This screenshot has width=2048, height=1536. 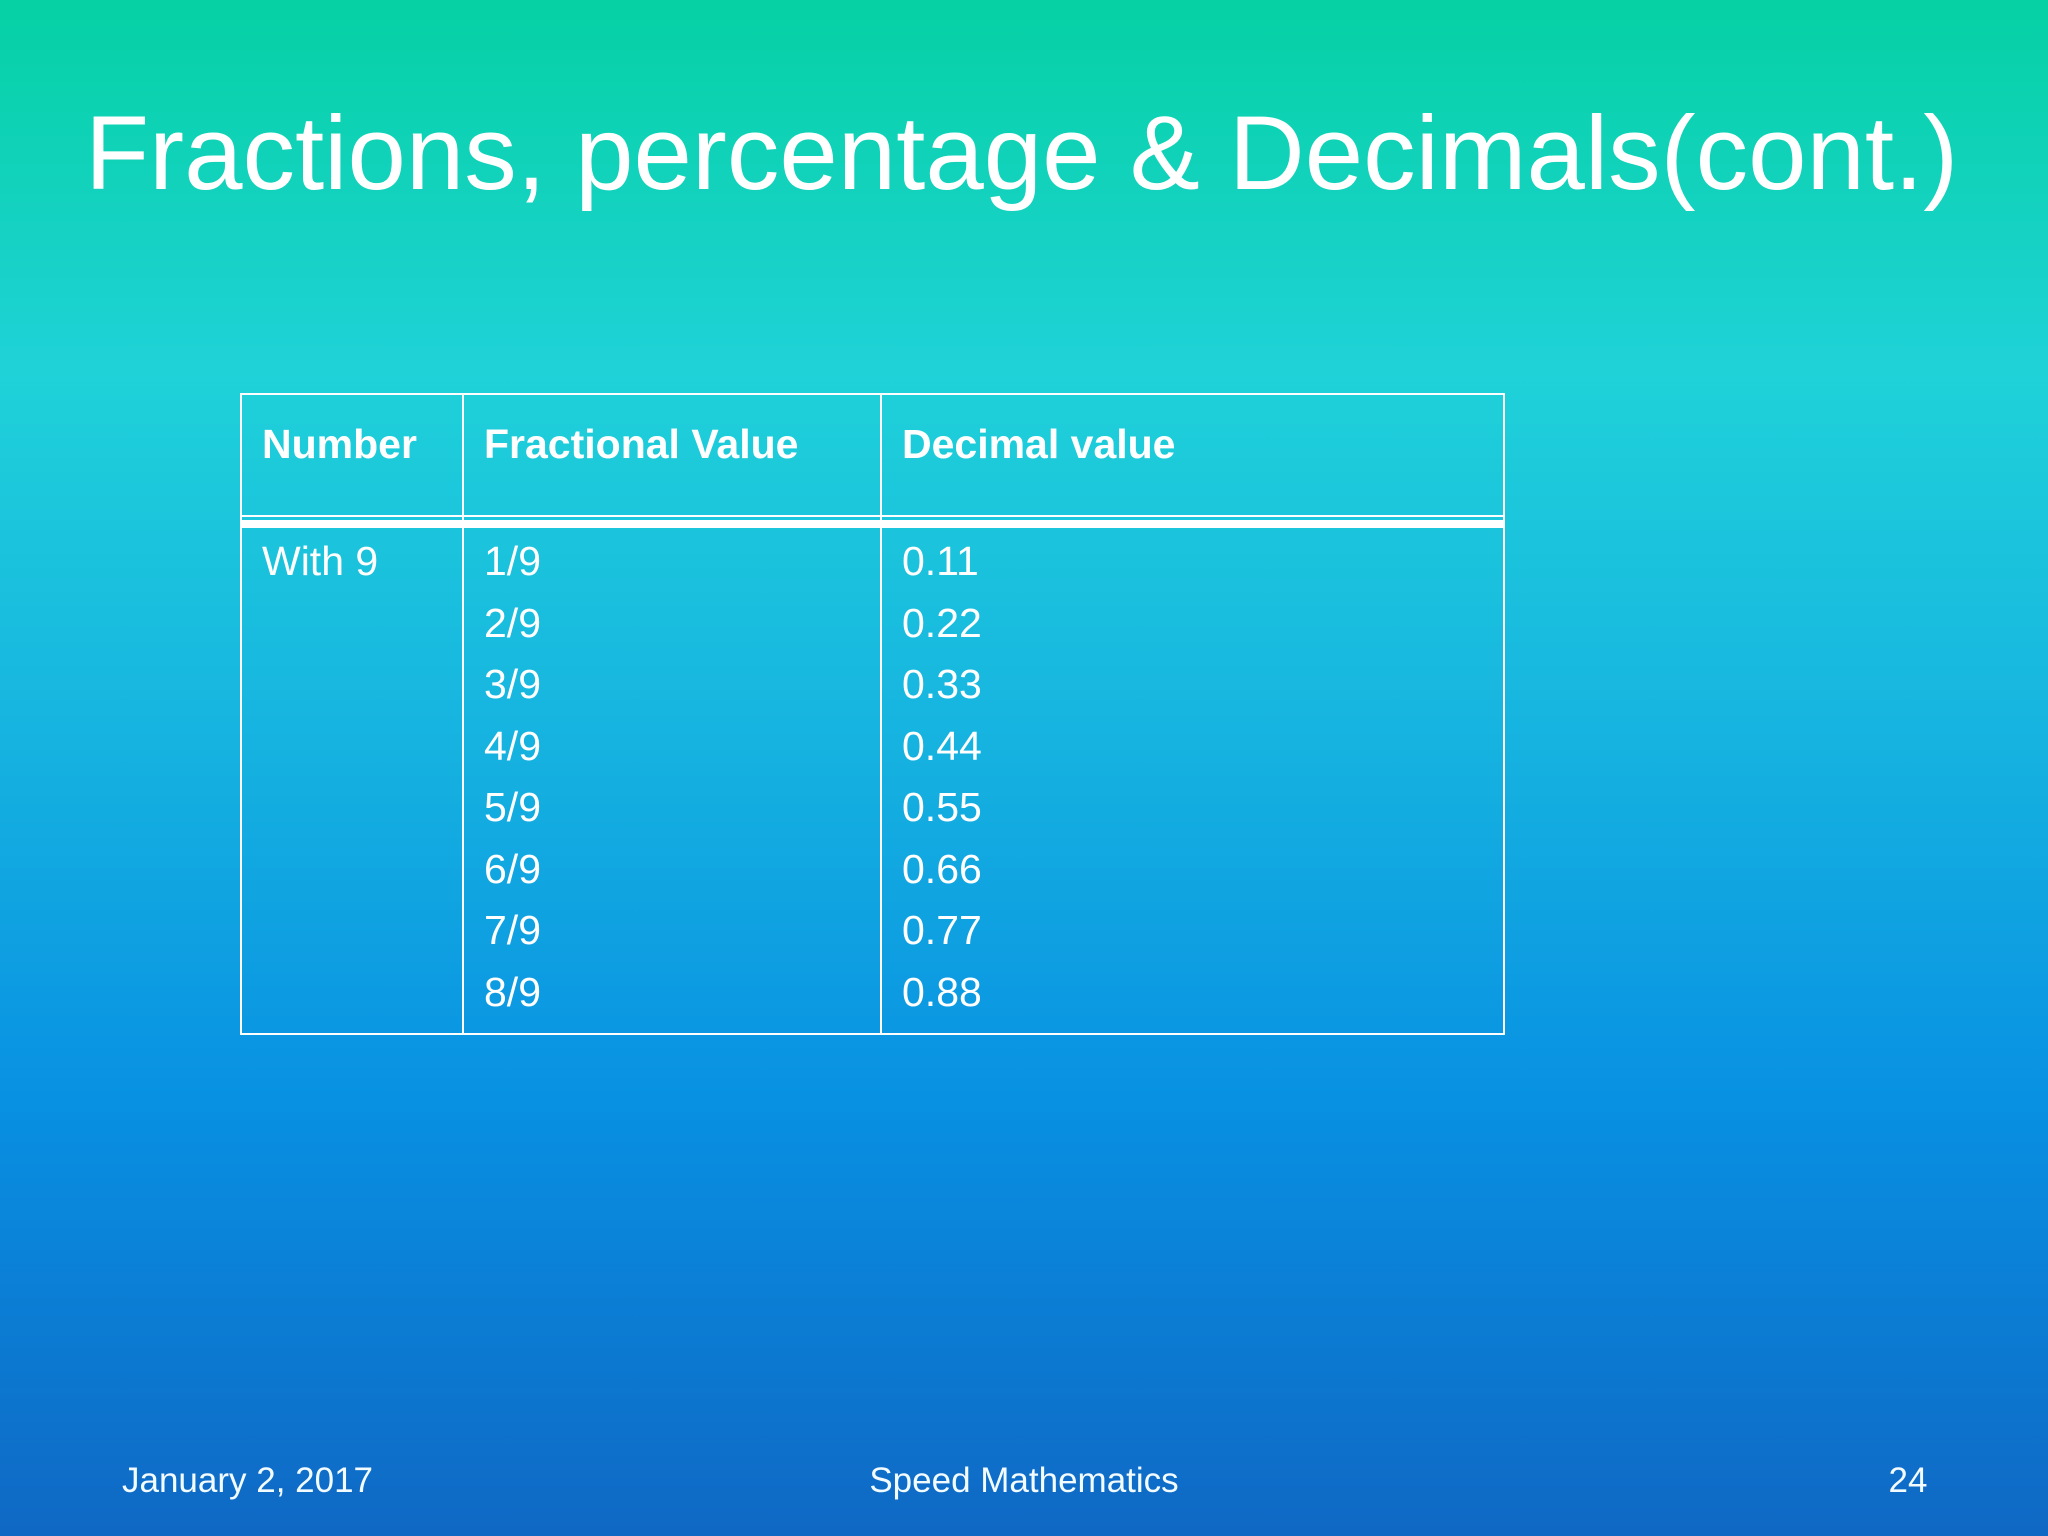 I want to click on footer-page-number: 24, so click(x=1908, y=1480).